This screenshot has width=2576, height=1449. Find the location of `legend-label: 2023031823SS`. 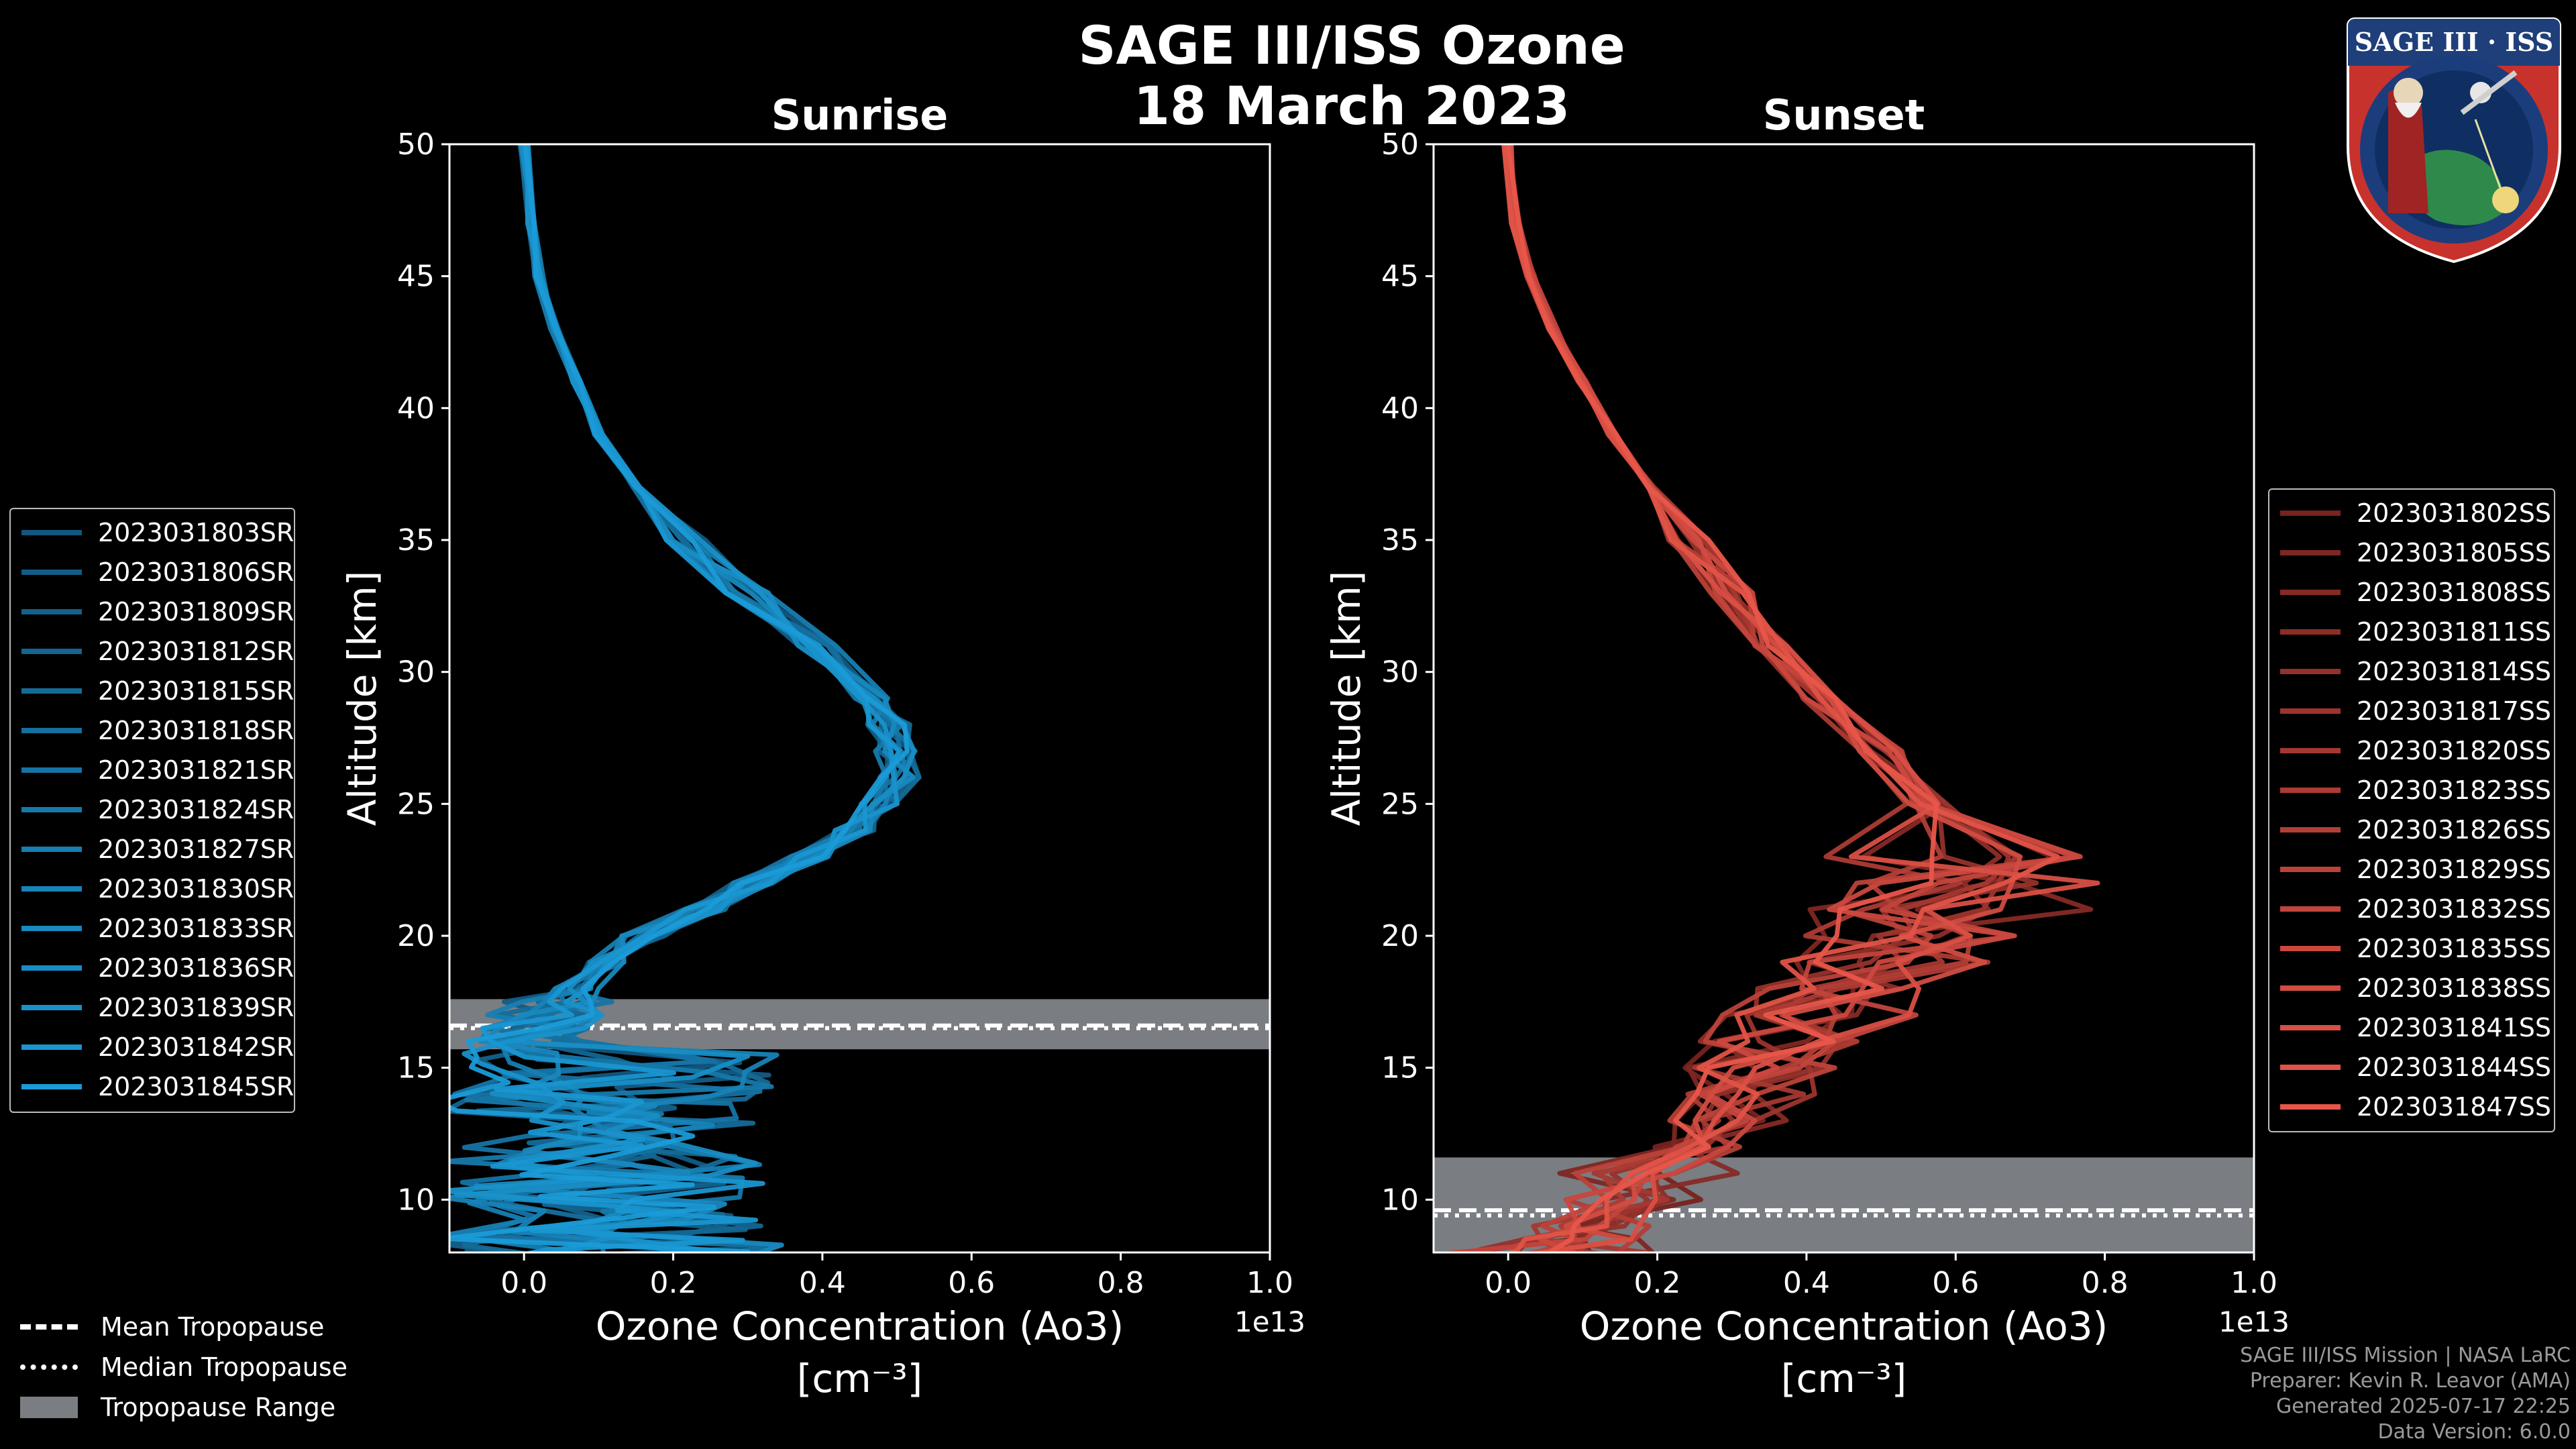

legend-label: 2023031823SS is located at coordinates (2454, 790).